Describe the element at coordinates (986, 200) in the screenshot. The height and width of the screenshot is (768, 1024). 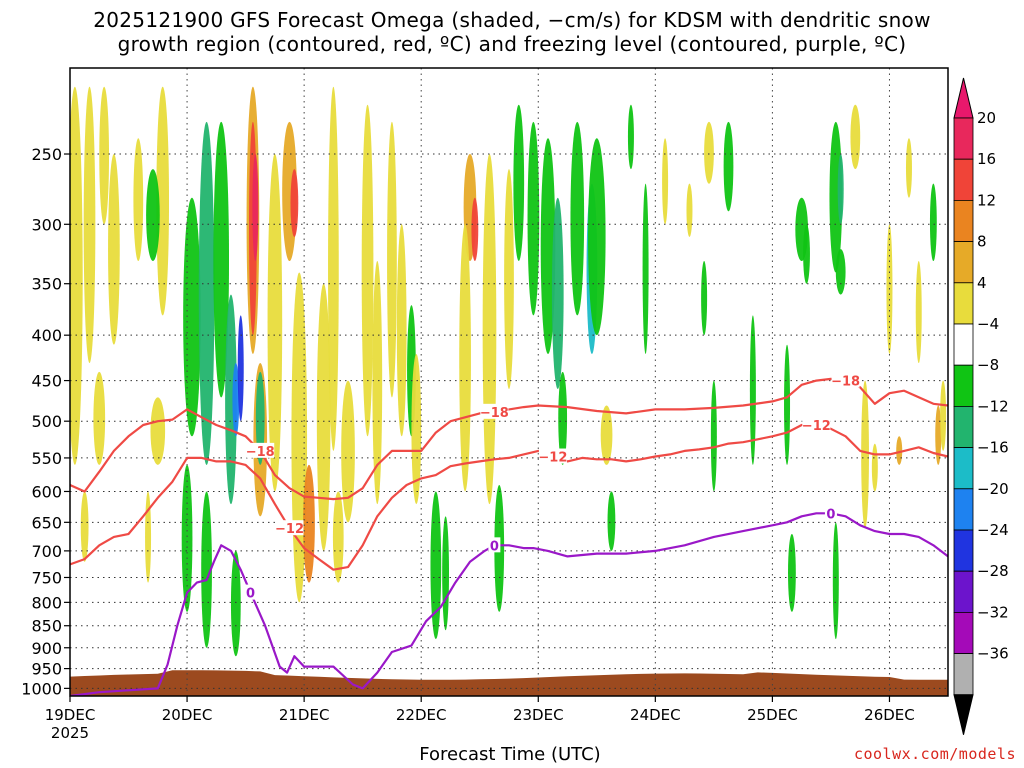
I see `colorbar-label: 12` at that location.